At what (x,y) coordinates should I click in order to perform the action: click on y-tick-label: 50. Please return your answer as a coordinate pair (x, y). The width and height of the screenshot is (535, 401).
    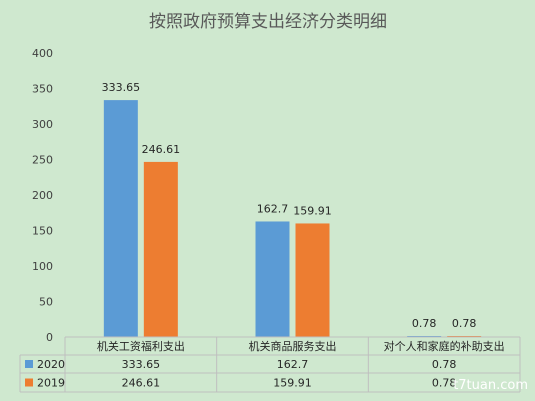
    Looking at the image, I should click on (46, 302).